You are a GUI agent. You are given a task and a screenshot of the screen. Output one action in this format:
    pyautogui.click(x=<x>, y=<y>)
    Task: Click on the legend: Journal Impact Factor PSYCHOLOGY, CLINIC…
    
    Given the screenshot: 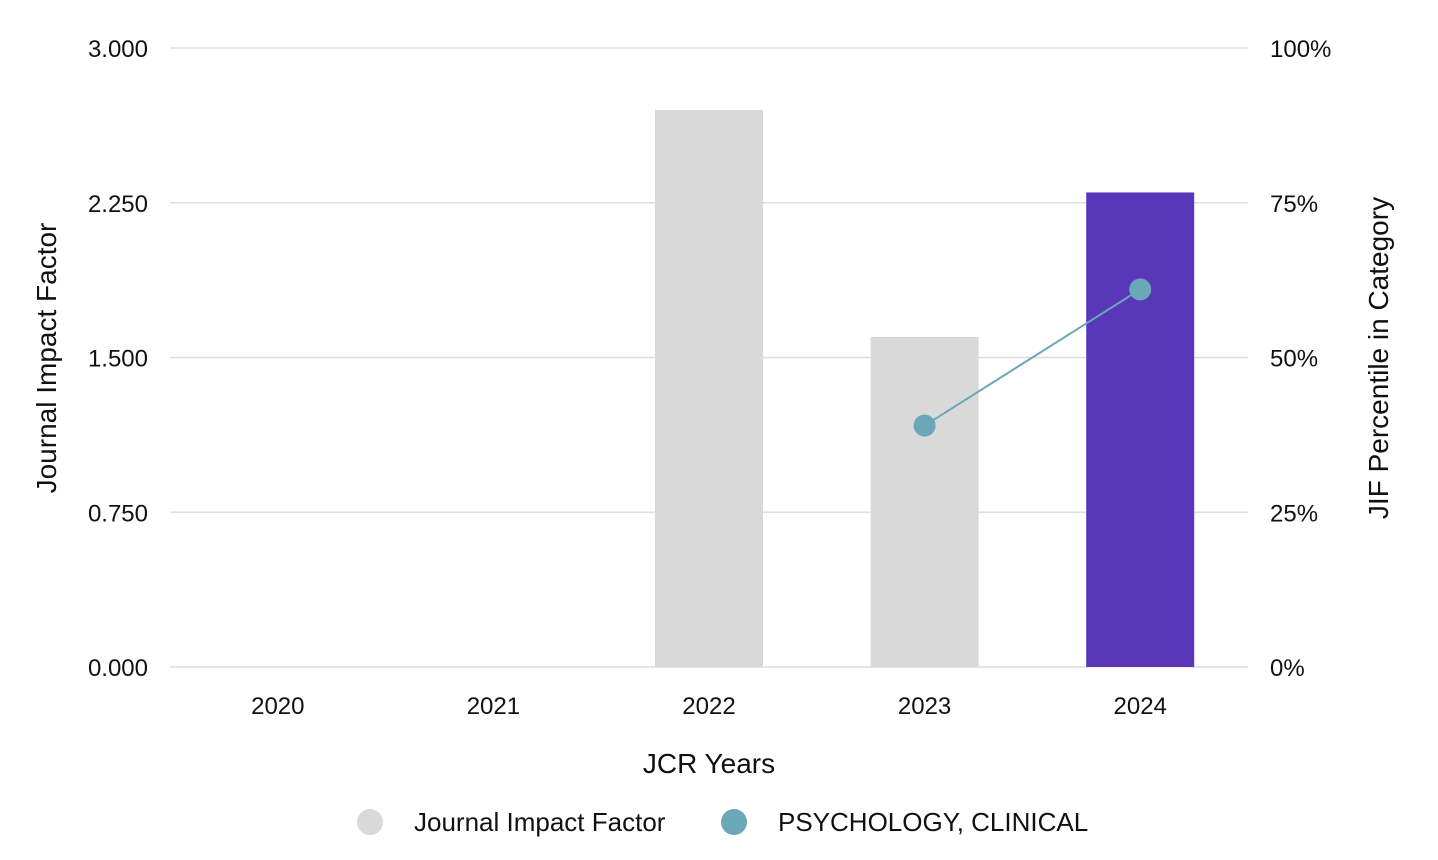 What is the action you would take?
    pyautogui.click(x=722, y=822)
    